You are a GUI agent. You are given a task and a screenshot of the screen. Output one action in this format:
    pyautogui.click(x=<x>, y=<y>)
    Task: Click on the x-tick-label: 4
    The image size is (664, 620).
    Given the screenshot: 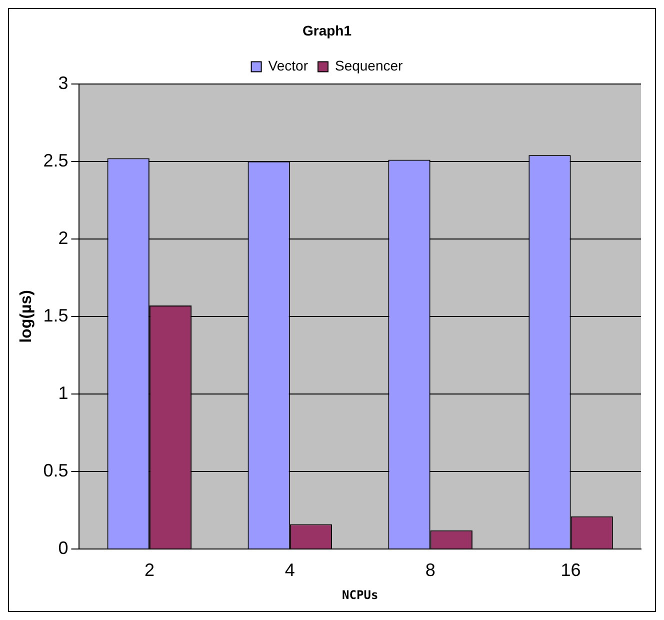 What is the action you would take?
    pyautogui.click(x=289, y=570)
    